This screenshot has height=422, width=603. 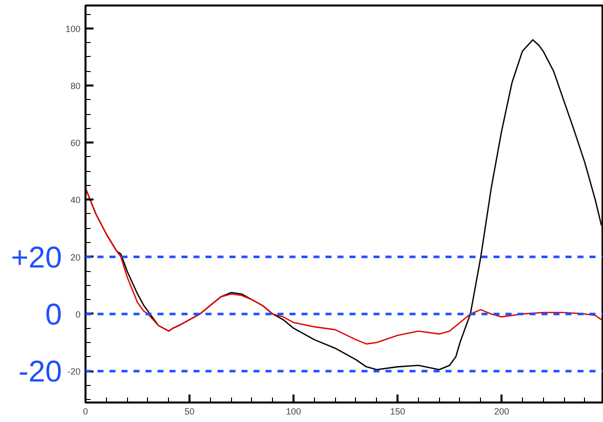 What do you see at coordinates (502, 411) in the screenshot?
I see `x-tick-label: 200` at bounding box center [502, 411].